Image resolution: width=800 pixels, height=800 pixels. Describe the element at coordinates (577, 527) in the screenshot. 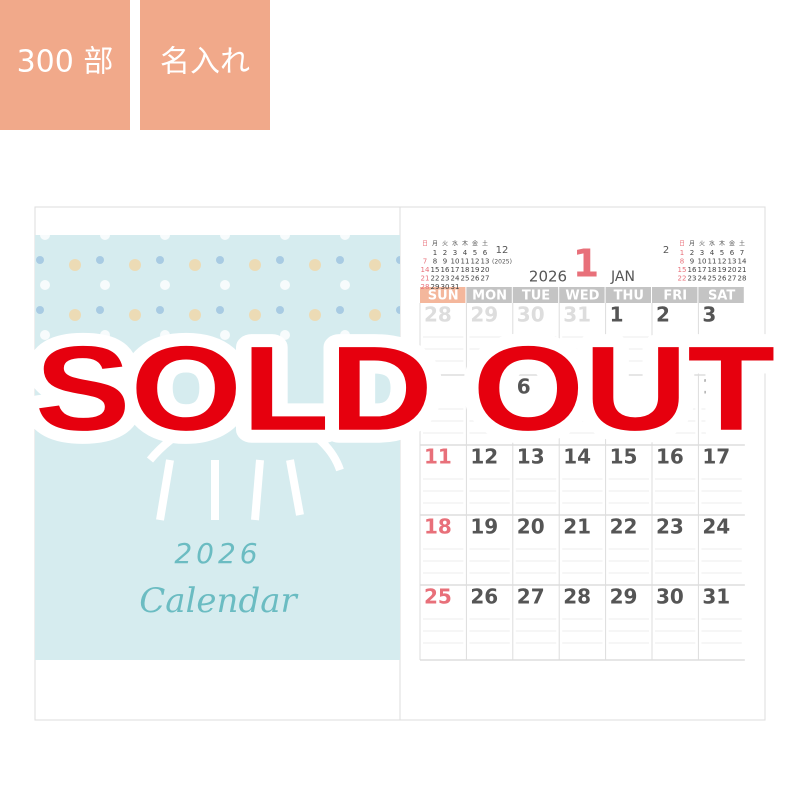

I see `date: 21` at that location.